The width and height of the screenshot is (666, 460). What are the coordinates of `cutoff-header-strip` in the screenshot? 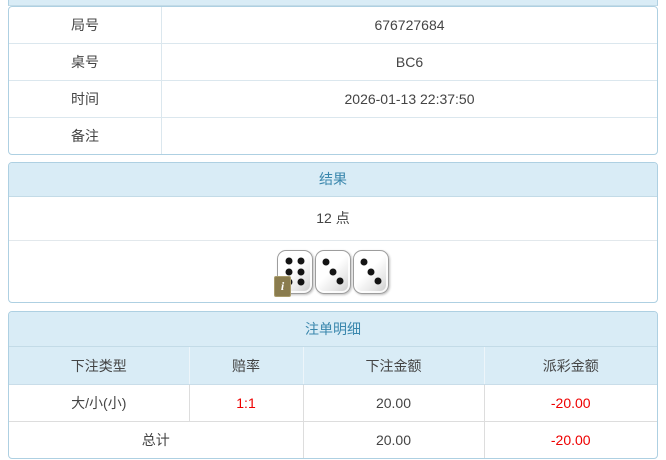 It's located at (333, 3).